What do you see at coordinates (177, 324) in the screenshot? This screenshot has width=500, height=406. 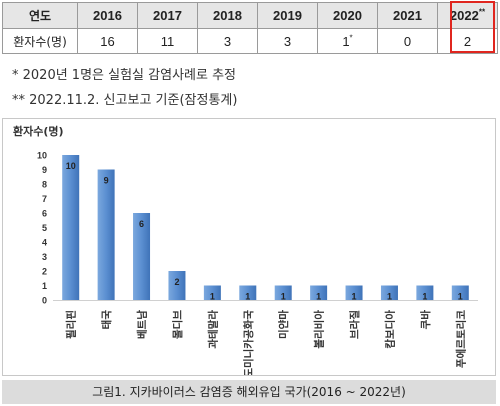 I see `x-tick-label: 몰디브` at bounding box center [177, 324].